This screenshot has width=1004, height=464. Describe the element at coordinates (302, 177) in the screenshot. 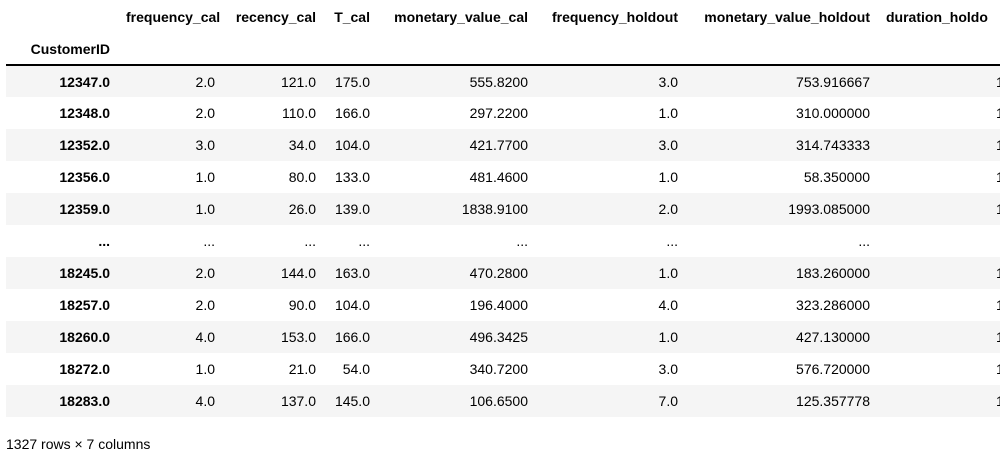

I see `table-cell: 80.0` at that location.